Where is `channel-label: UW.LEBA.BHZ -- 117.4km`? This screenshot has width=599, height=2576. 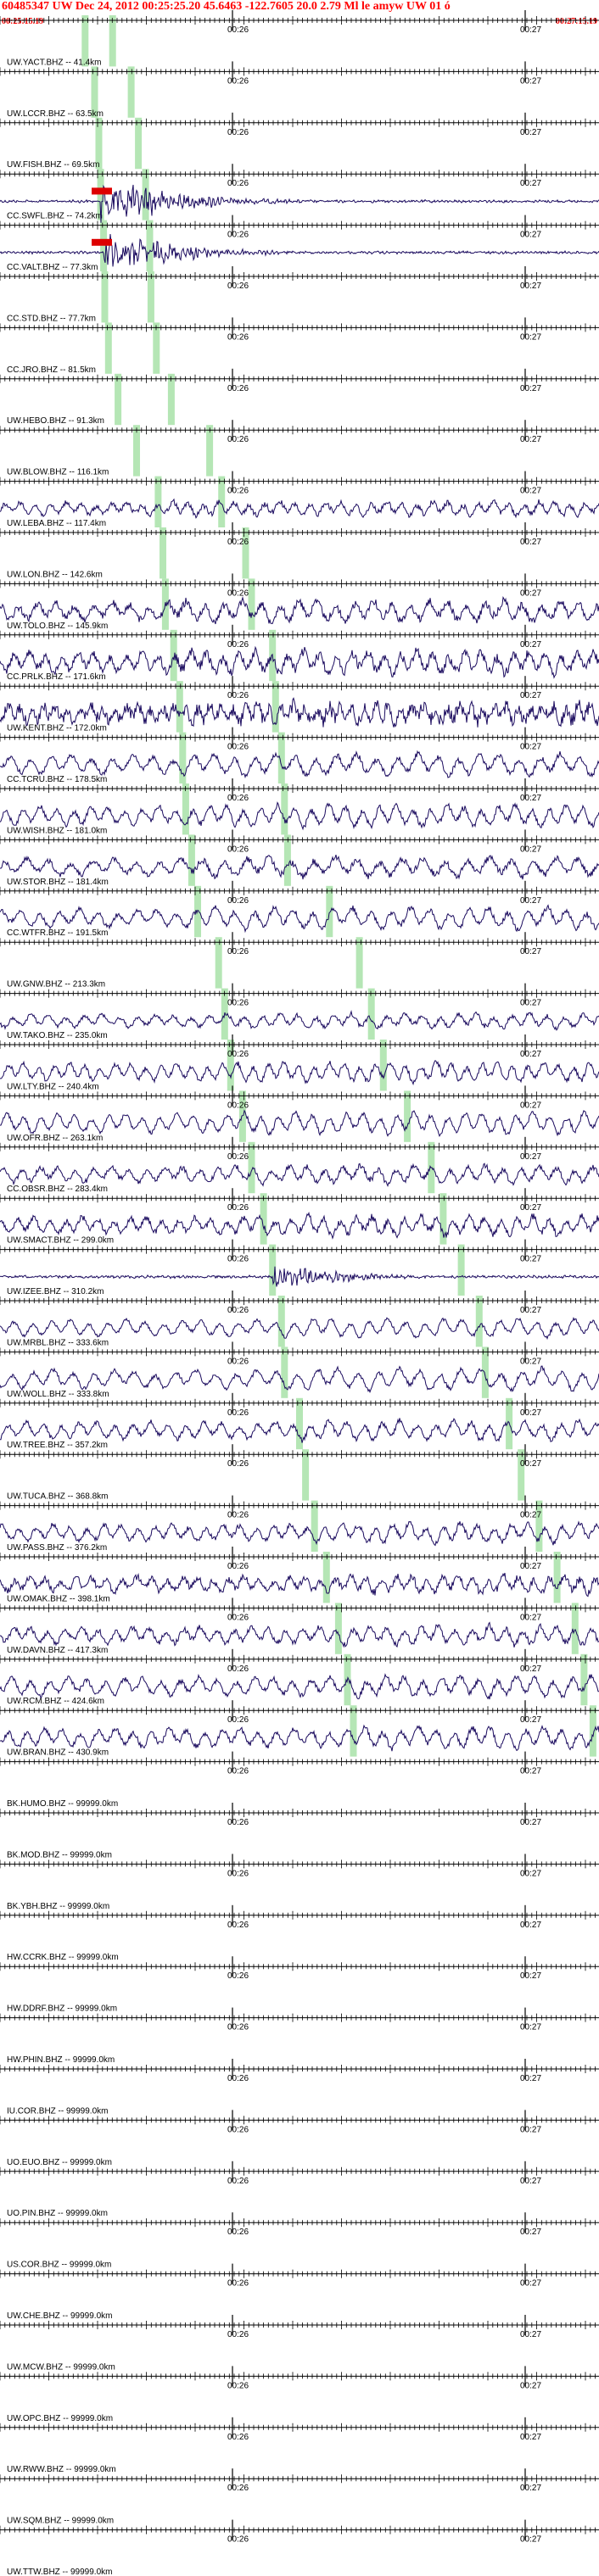
channel-label: UW.LEBA.BHZ -- 117.4km is located at coordinates (56, 523).